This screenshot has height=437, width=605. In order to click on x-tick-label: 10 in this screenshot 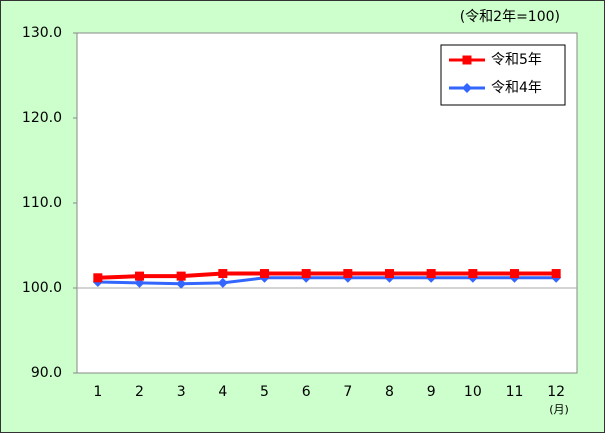, I will do `click(473, 392)`.